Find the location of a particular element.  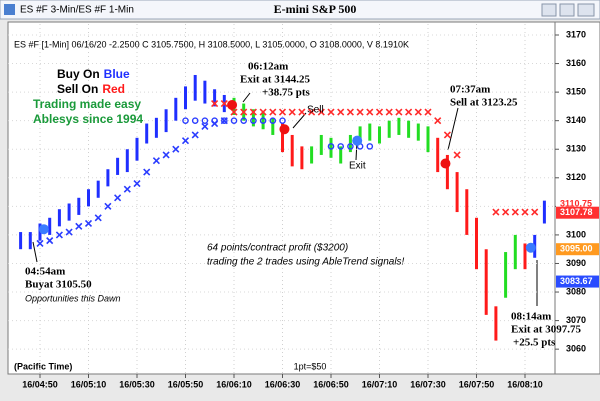

x-tick-label: 16/07:30 is located at coordinates (428, 384).